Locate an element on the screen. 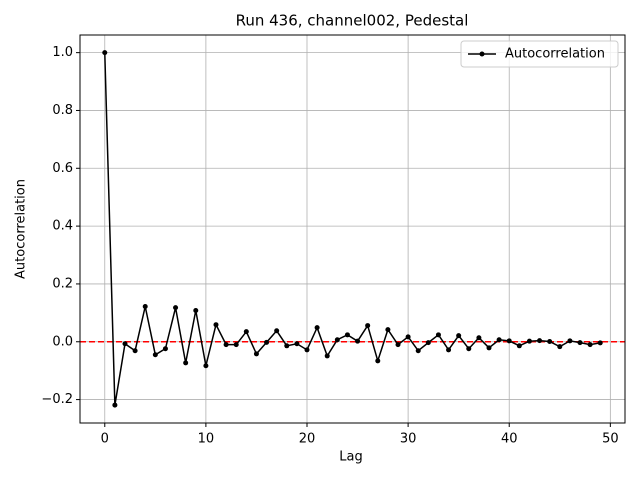  x-tick-label: 20 is located at coordinates (307, 439).